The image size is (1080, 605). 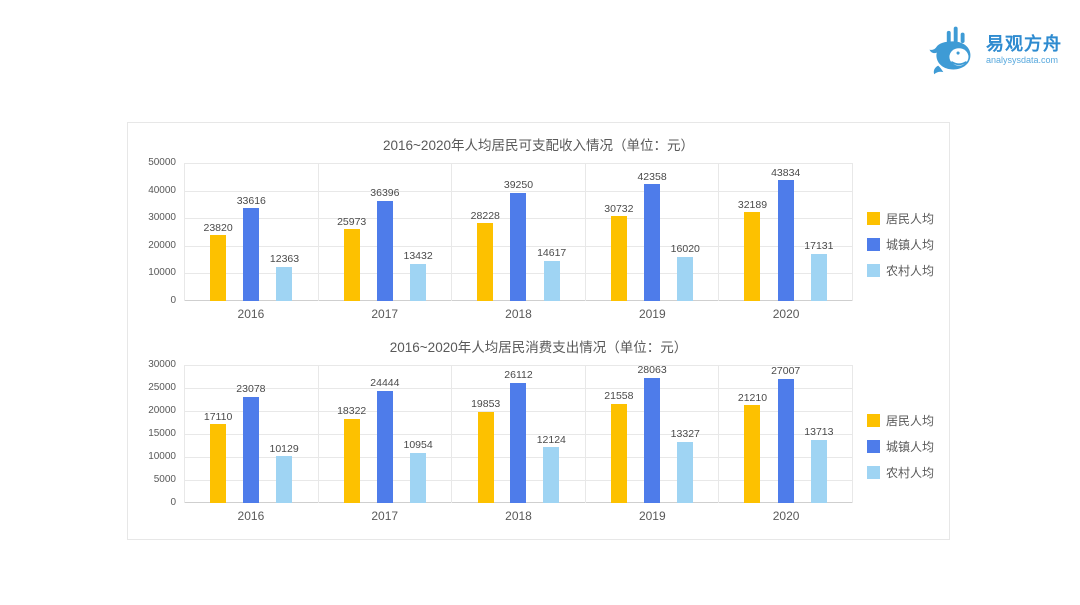 What do you see at coordinates (552, 253) in the screenshot?
I see `bar-value-label: 14617` at bounding box center [552, 253].